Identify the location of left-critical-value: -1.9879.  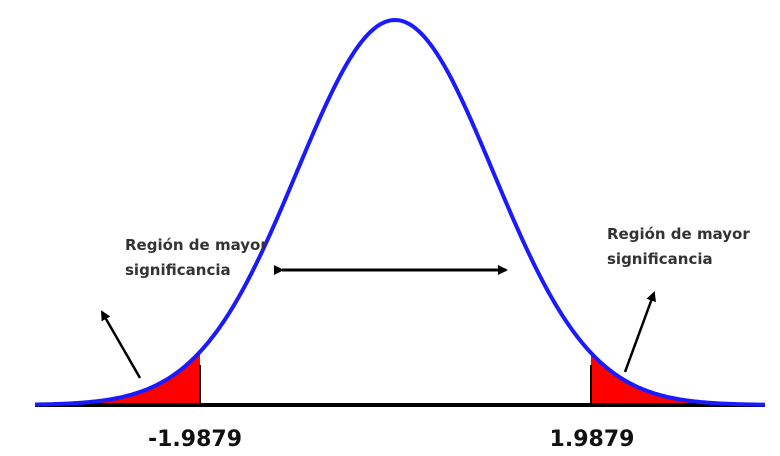
(195, 439).